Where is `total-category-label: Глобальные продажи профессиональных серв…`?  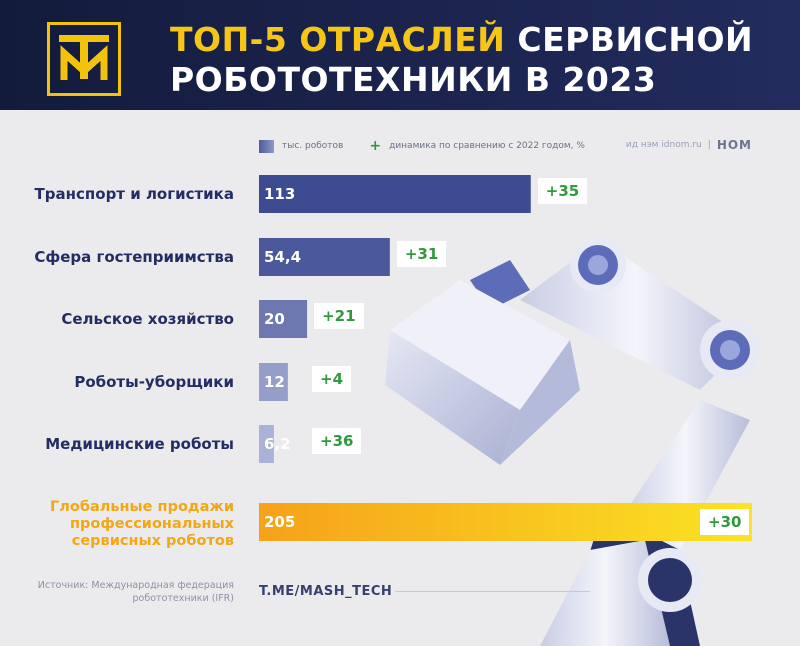 total-category-label: Глобальные продажи профессиональных серв… is located at coordinates (142, 524).